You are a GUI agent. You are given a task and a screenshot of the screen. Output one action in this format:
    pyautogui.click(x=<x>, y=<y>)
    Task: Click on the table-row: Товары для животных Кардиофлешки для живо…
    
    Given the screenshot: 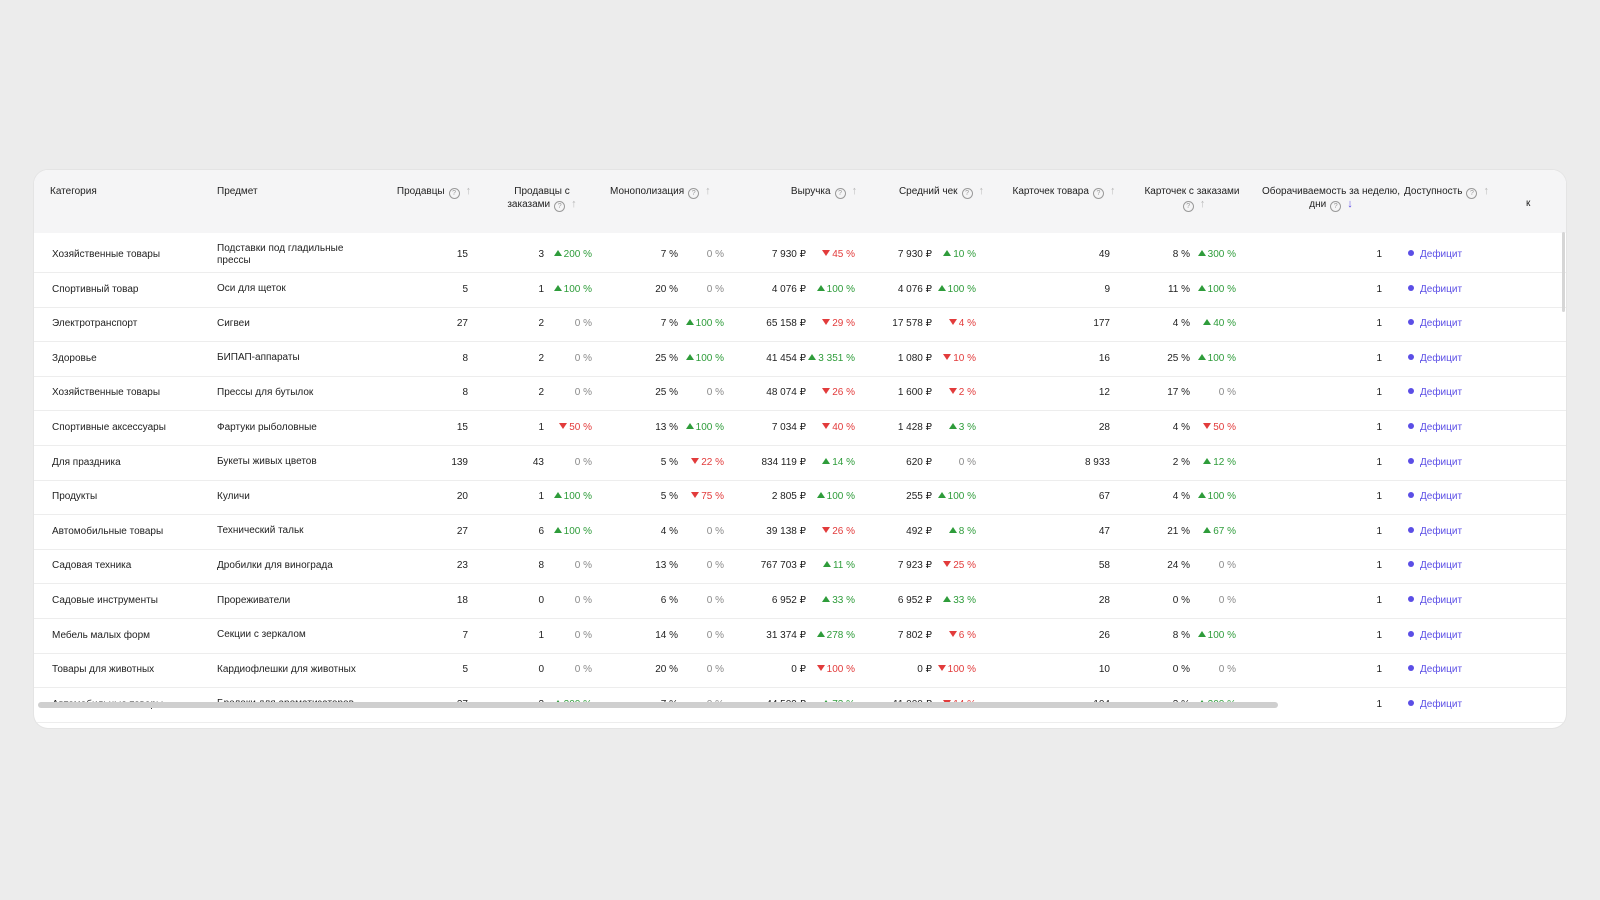 What is the action you would take?
    pyautogui.click(x=800, y=670)
    